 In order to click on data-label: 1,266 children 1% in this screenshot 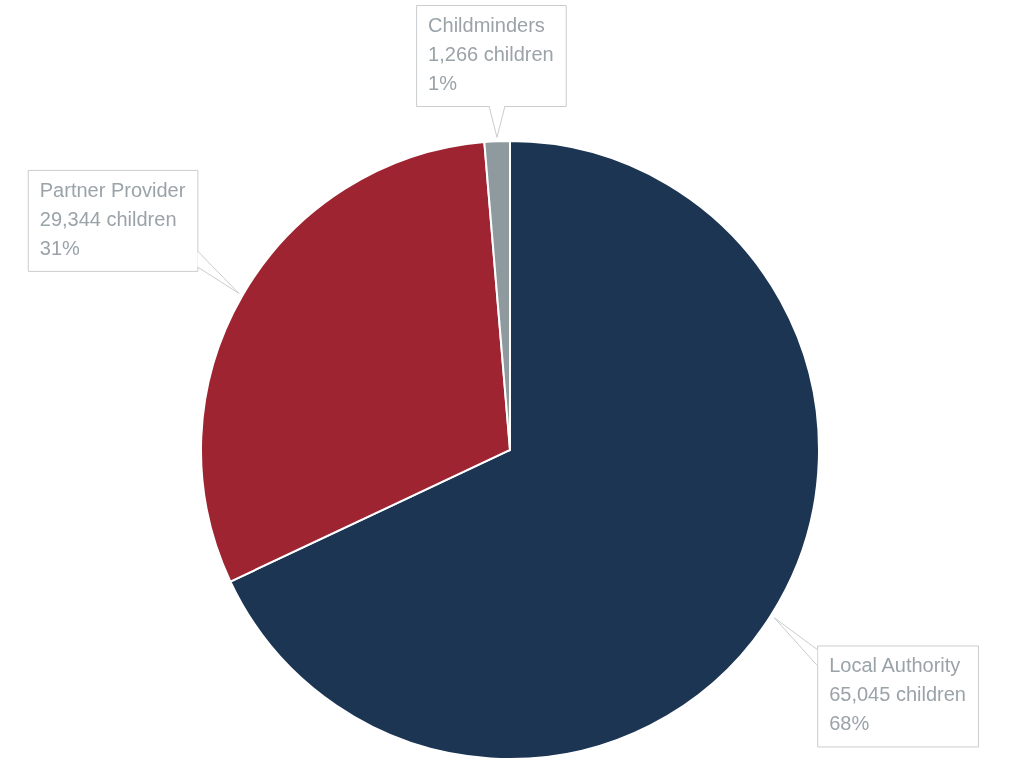, I will do `click(491, 69)`.